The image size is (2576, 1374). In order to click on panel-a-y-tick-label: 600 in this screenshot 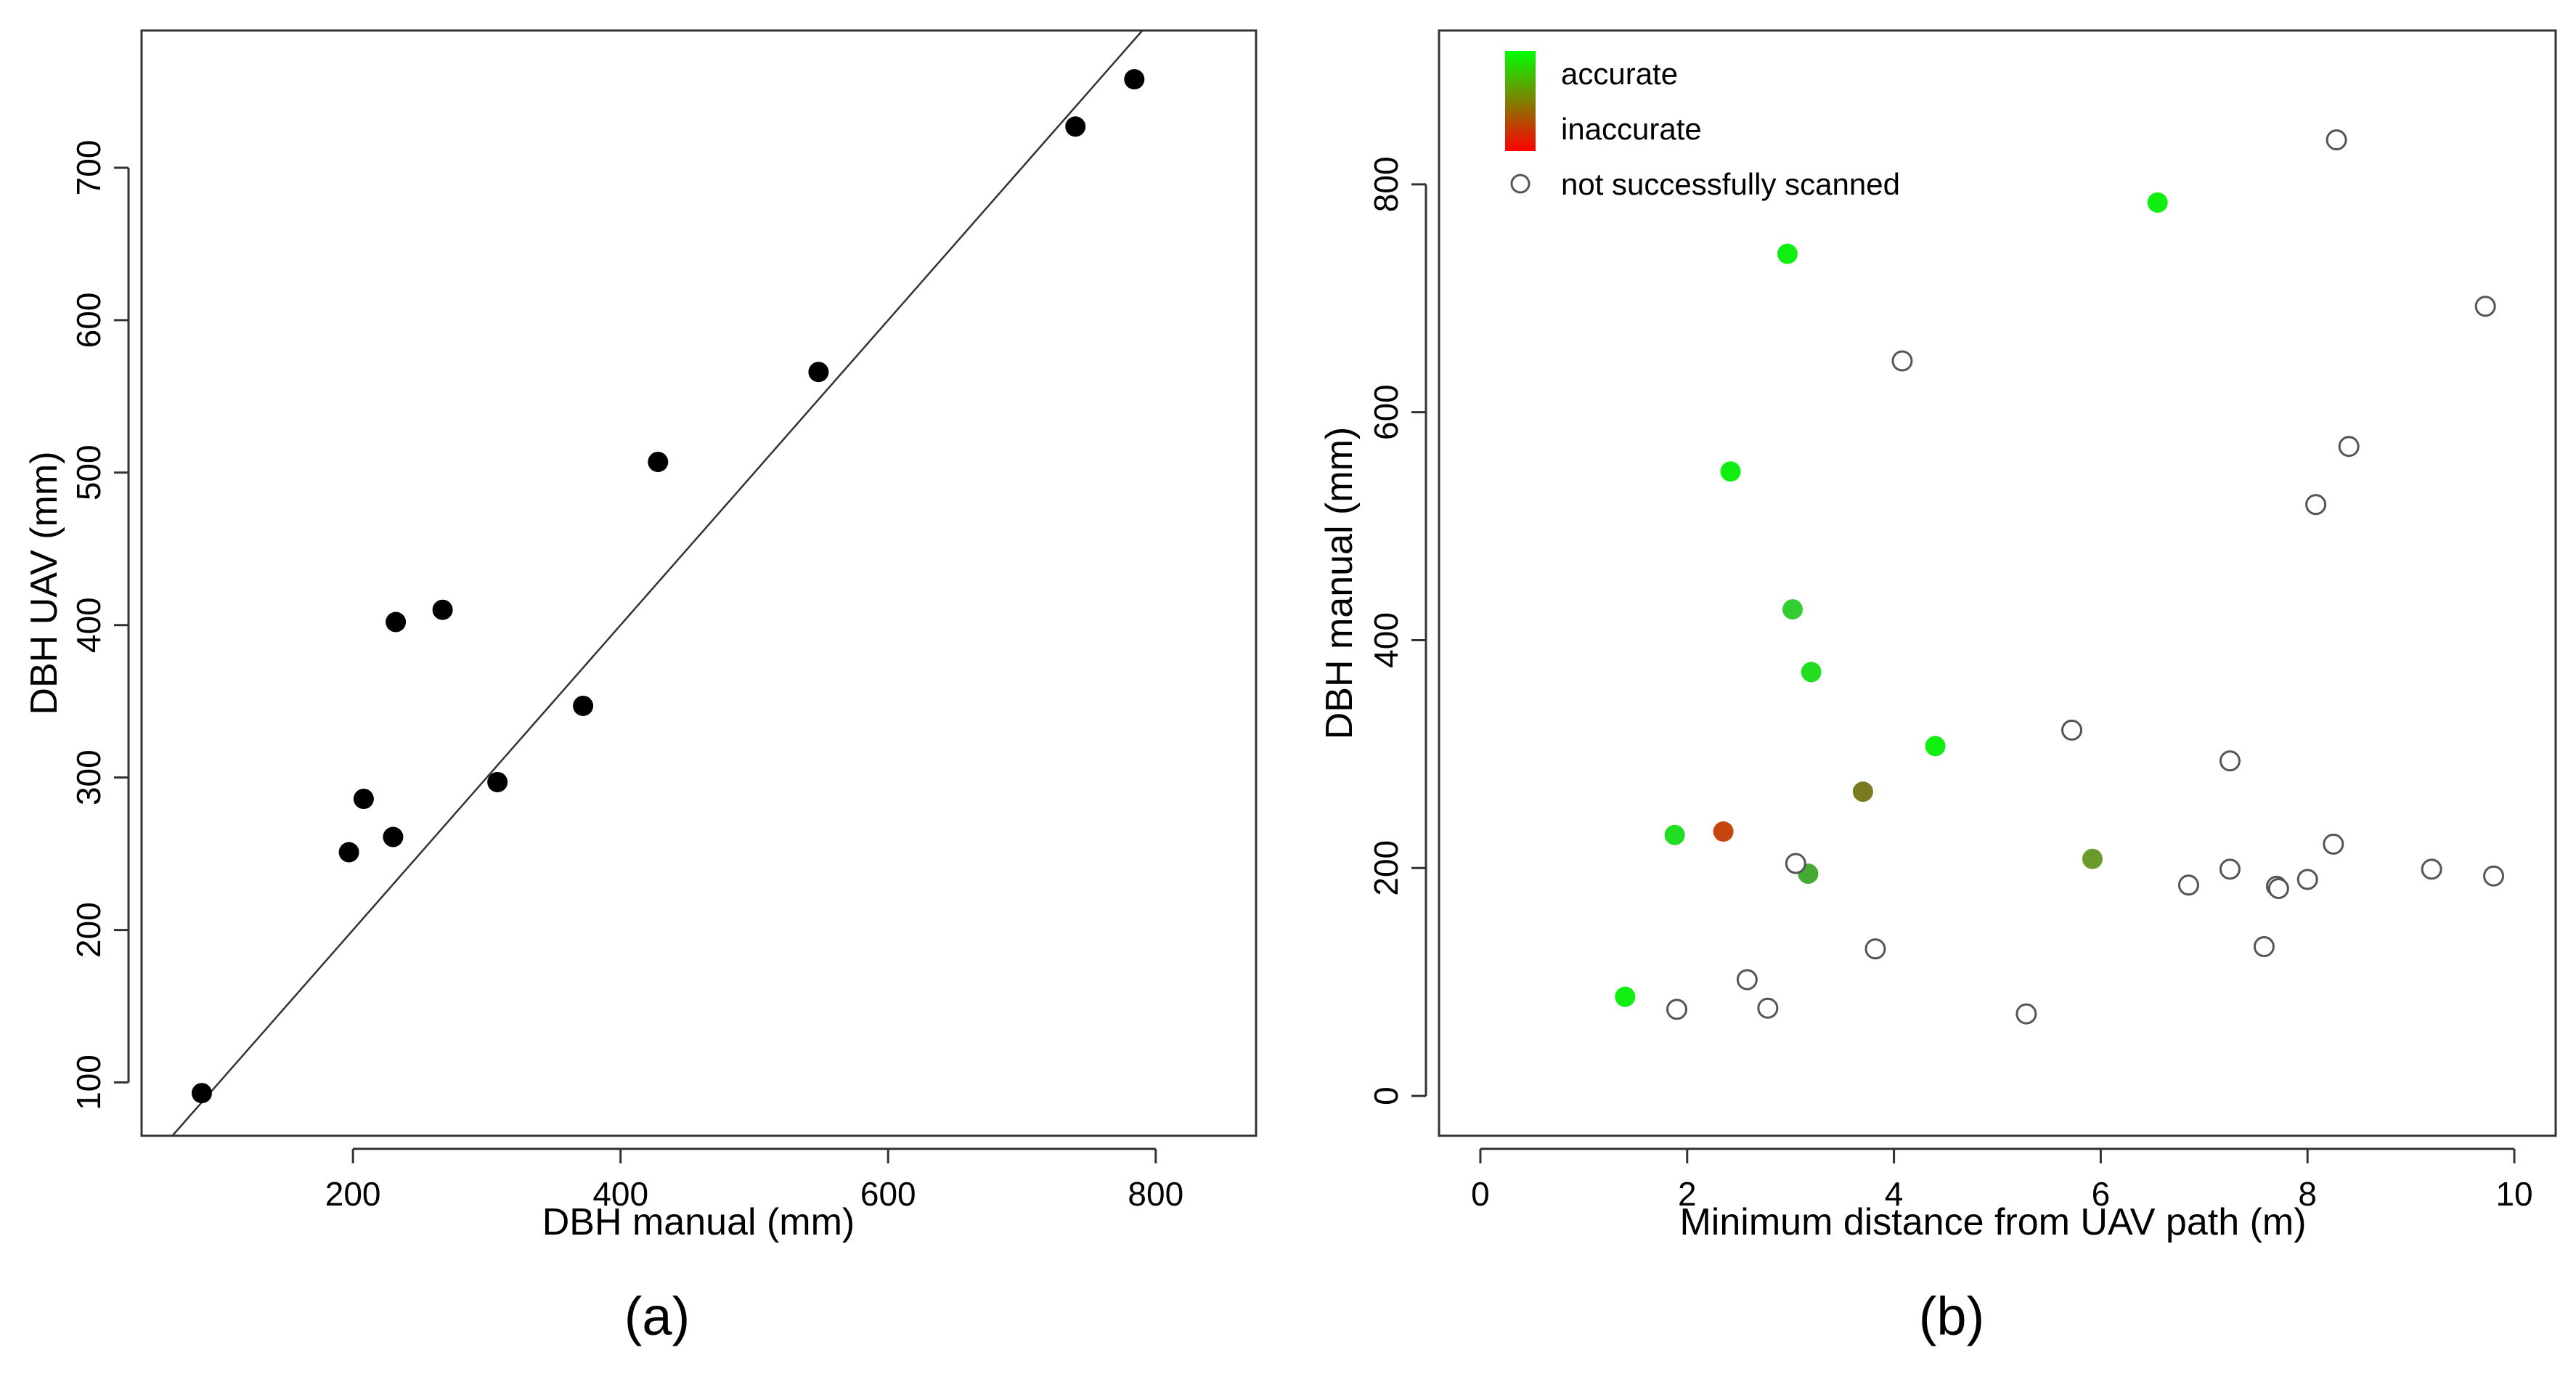, I will do `click(88, 320)`.